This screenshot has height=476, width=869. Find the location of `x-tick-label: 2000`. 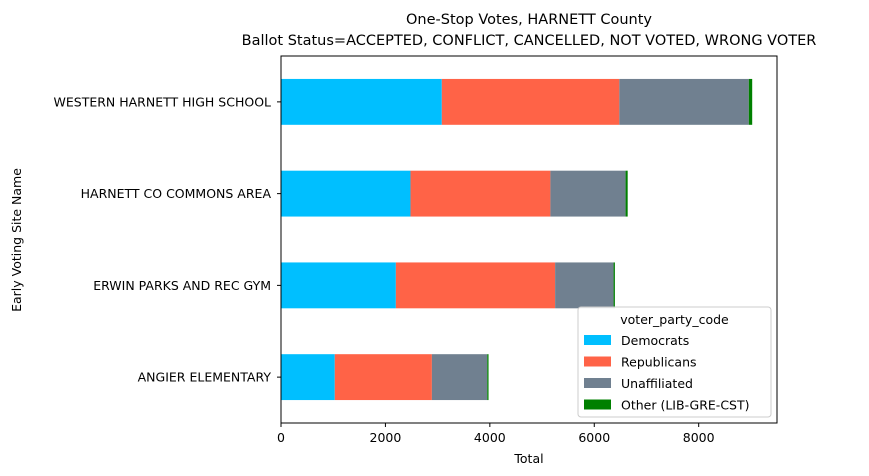

x-tick-label: 2000 is located at coordinates (386, 437).